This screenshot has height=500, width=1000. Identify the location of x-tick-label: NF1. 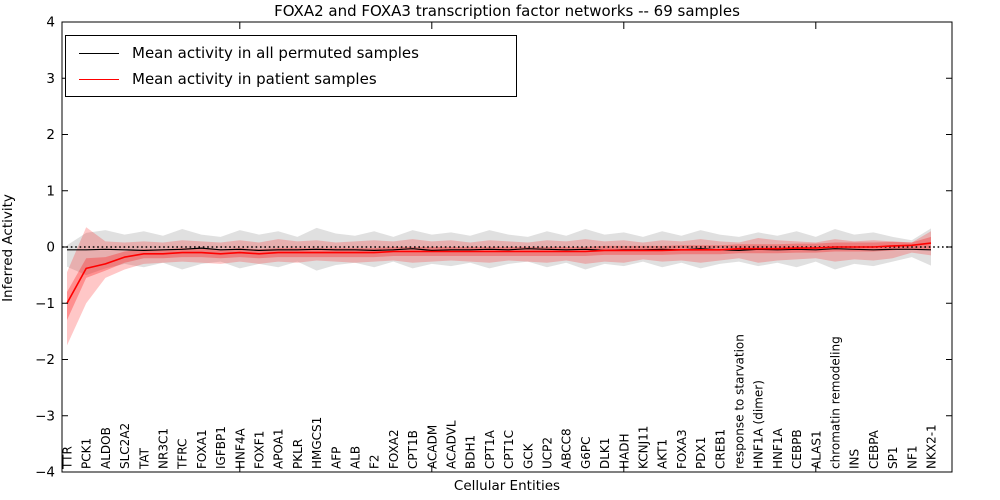
(912, 457).